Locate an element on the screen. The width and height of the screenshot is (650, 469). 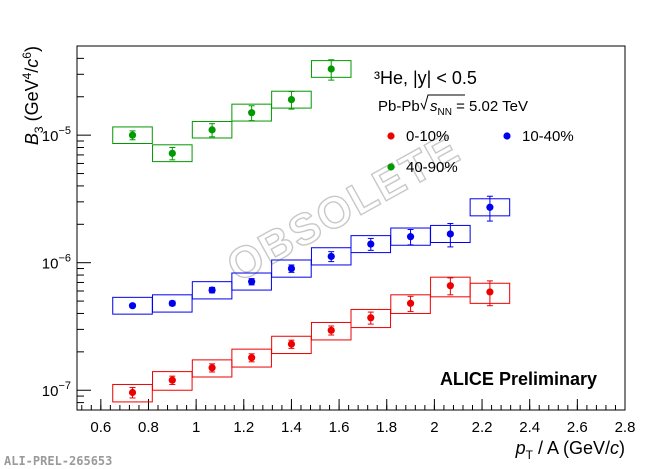
obsolete-watermark: OBSOLETE is located at coordinates (343, 208).